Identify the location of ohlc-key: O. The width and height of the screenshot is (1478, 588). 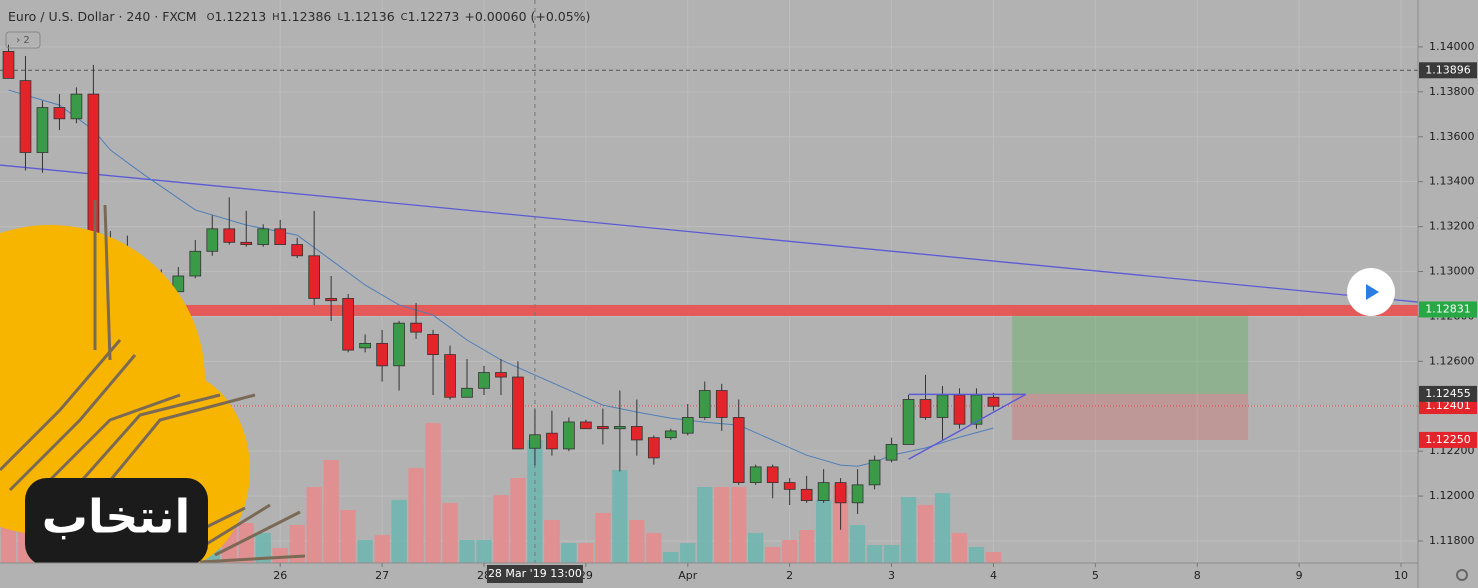
(211, 17).